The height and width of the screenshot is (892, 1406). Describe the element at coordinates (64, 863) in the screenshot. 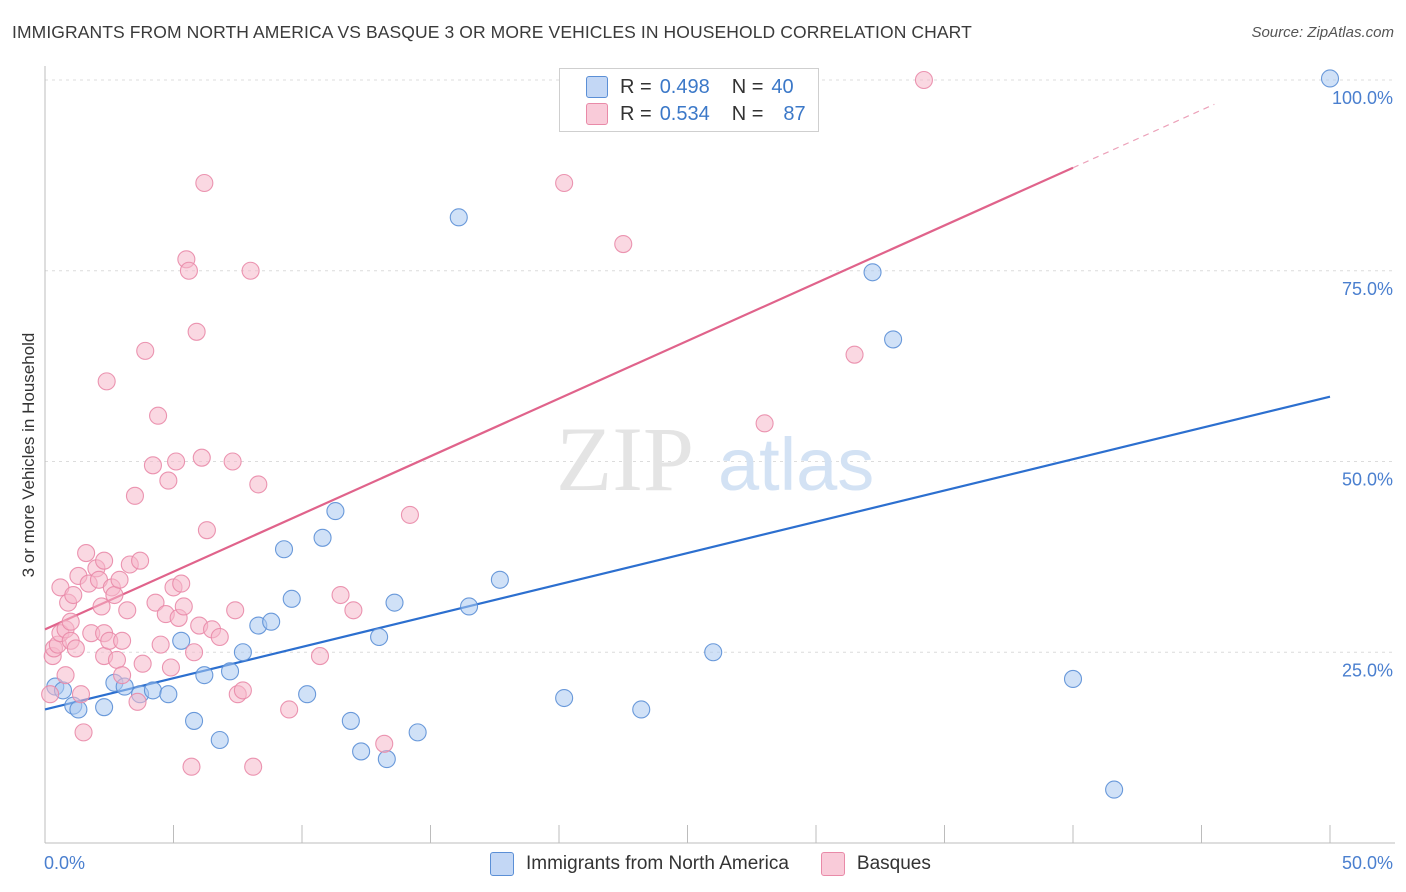

I see `x-tick-label: 0.0%` at that location.